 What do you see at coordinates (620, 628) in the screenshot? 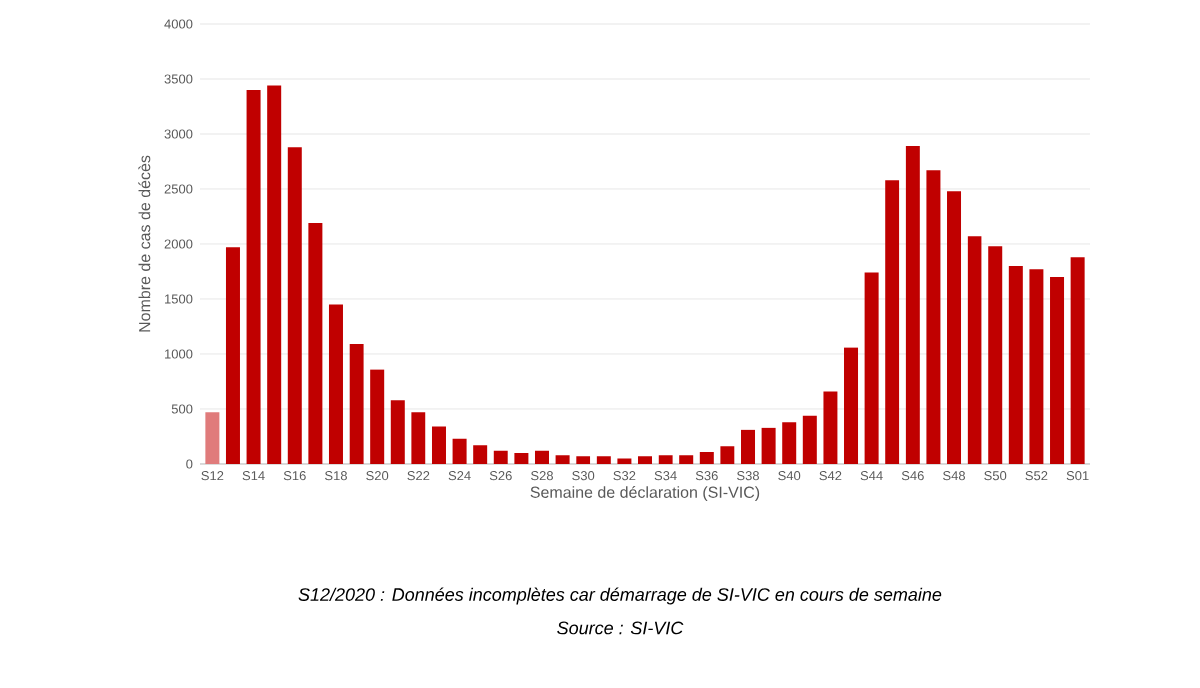
I see `source-note: Source : SI-VIC` at bounding box center [620, 628].